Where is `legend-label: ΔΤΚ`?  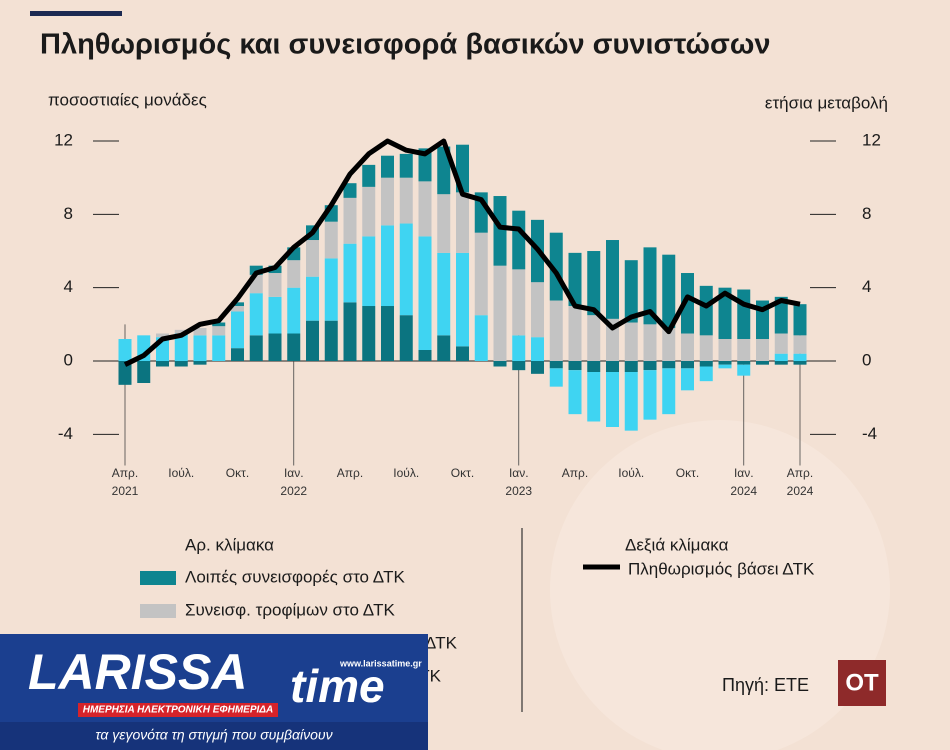 legend-label: ΔΤΚ is located at coordinates (441, 642).